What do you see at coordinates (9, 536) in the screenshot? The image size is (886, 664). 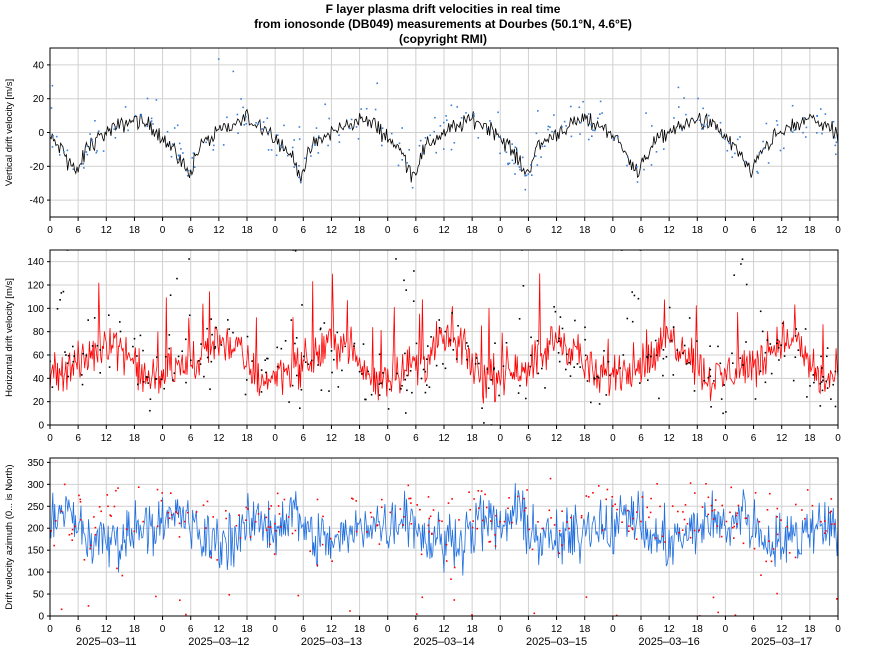 I see `y-axis-title: Drift velocity azimuth (0... is North)` at bounding box center [9, 536].